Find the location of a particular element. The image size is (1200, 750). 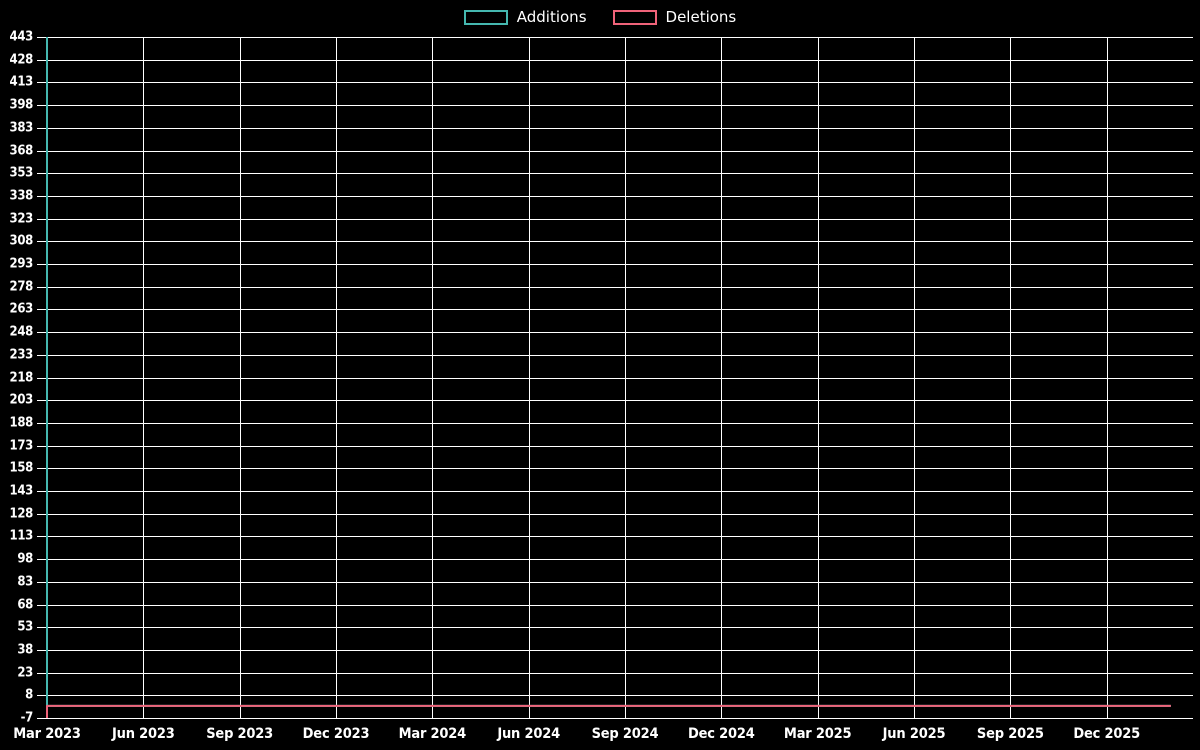

y-tick-label: 323 is located at coordinates (21, 219).